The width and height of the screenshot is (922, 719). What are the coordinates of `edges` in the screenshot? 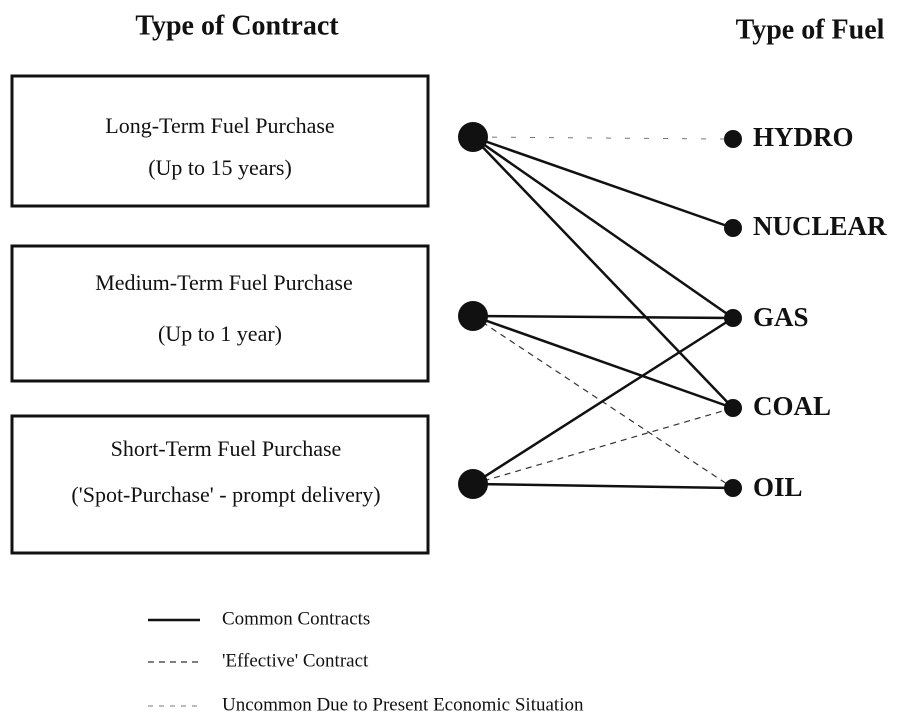 It's located at (603, 312).